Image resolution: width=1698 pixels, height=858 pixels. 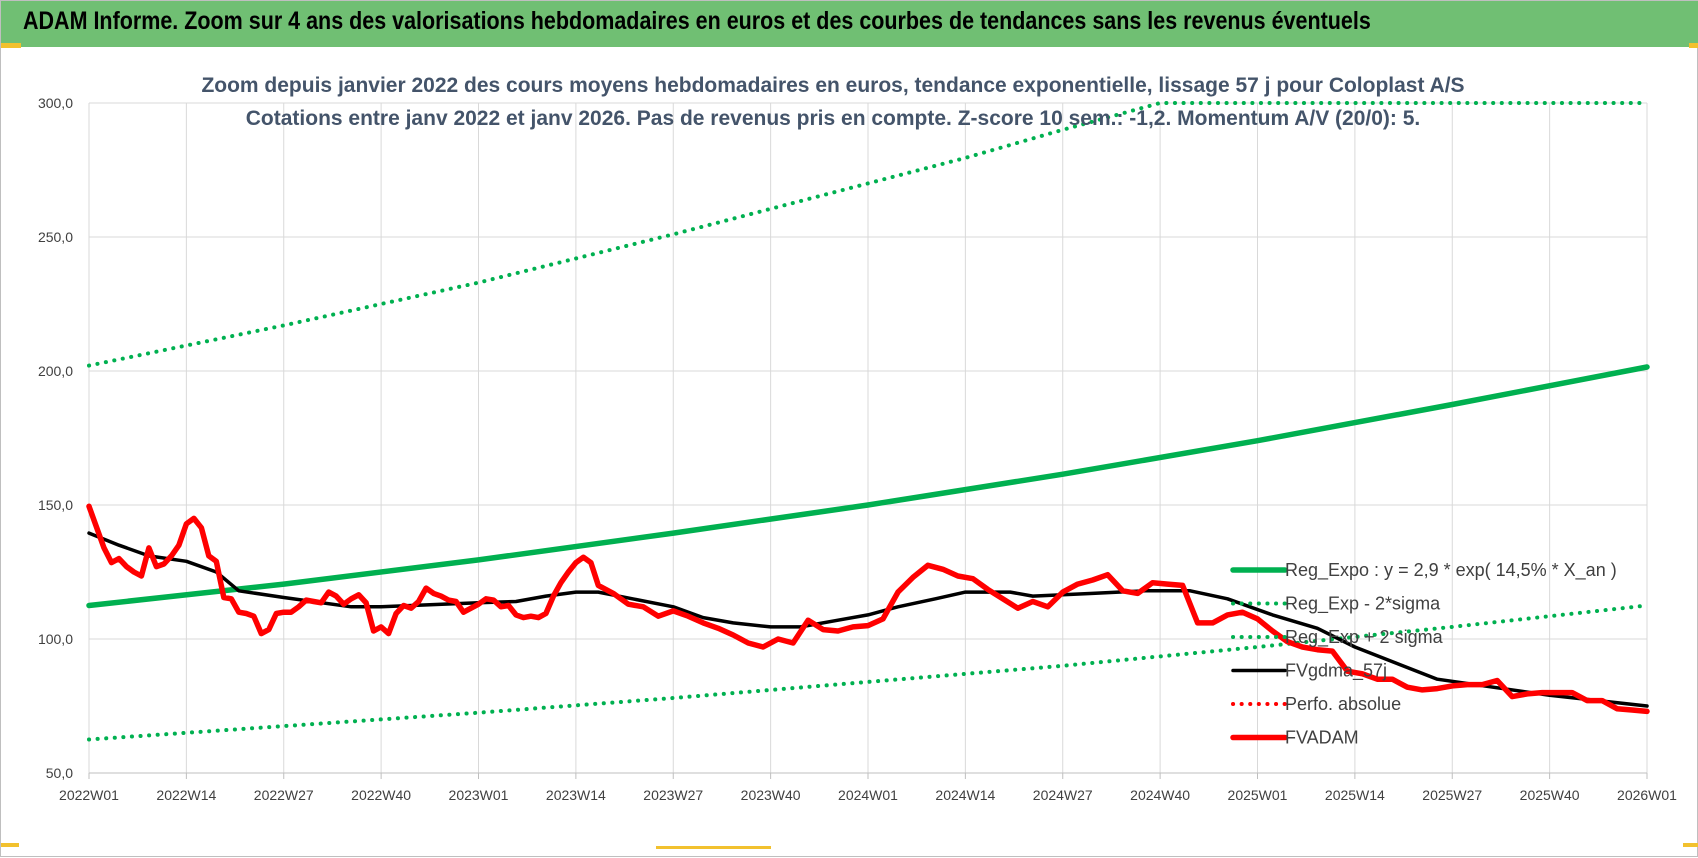 What do you see at coordinates (1063, 795) in the screenshot?
I see `x-tick-label: 2024W27` at bounding box center [1063, 795].